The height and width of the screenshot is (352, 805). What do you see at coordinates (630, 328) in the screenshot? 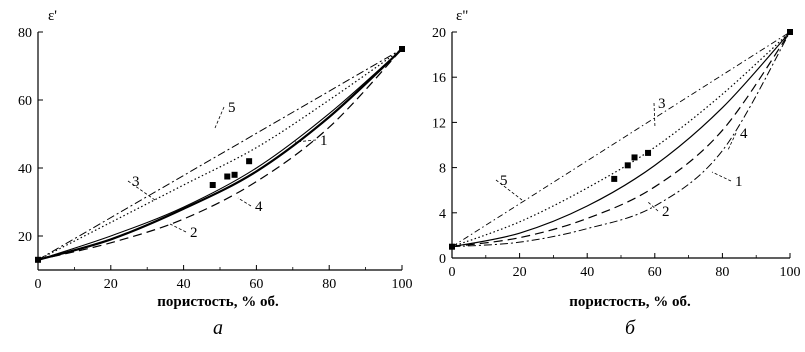
I see `panel-label-b: б` at bounding box center [630, 328].